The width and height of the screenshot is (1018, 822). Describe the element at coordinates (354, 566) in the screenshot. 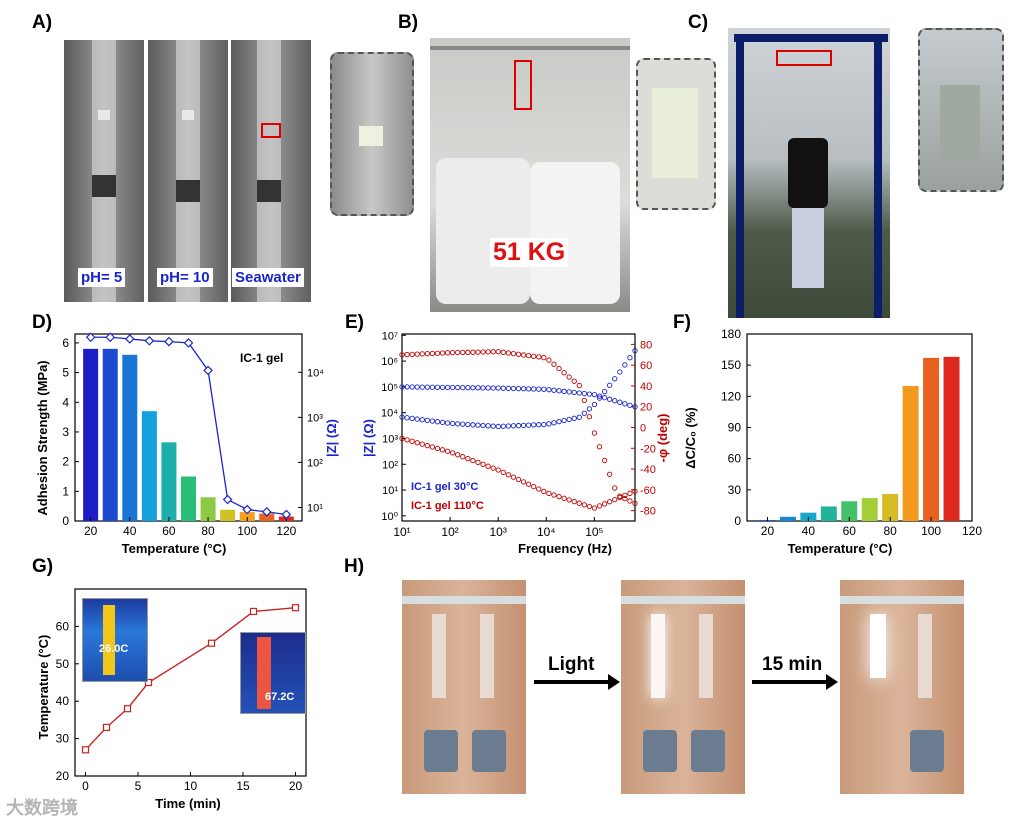

I see `panel-label-h: H)` at that location.